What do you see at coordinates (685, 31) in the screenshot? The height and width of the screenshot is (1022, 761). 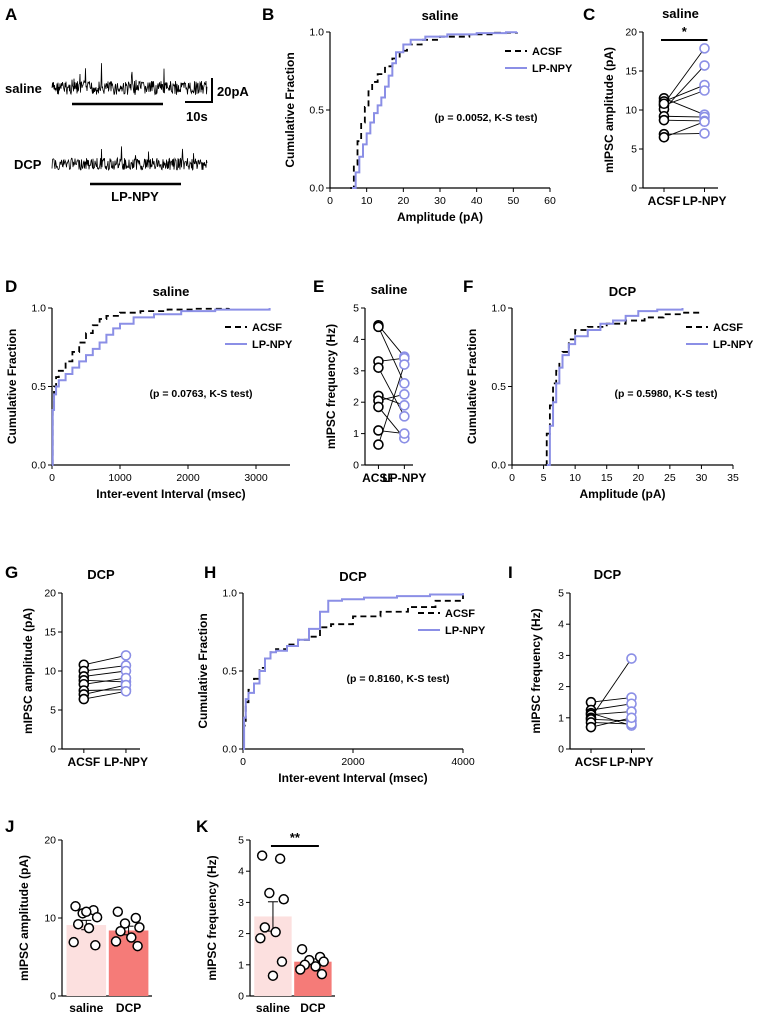 I see `sig-marker: *` at bounding box center [685, 31].